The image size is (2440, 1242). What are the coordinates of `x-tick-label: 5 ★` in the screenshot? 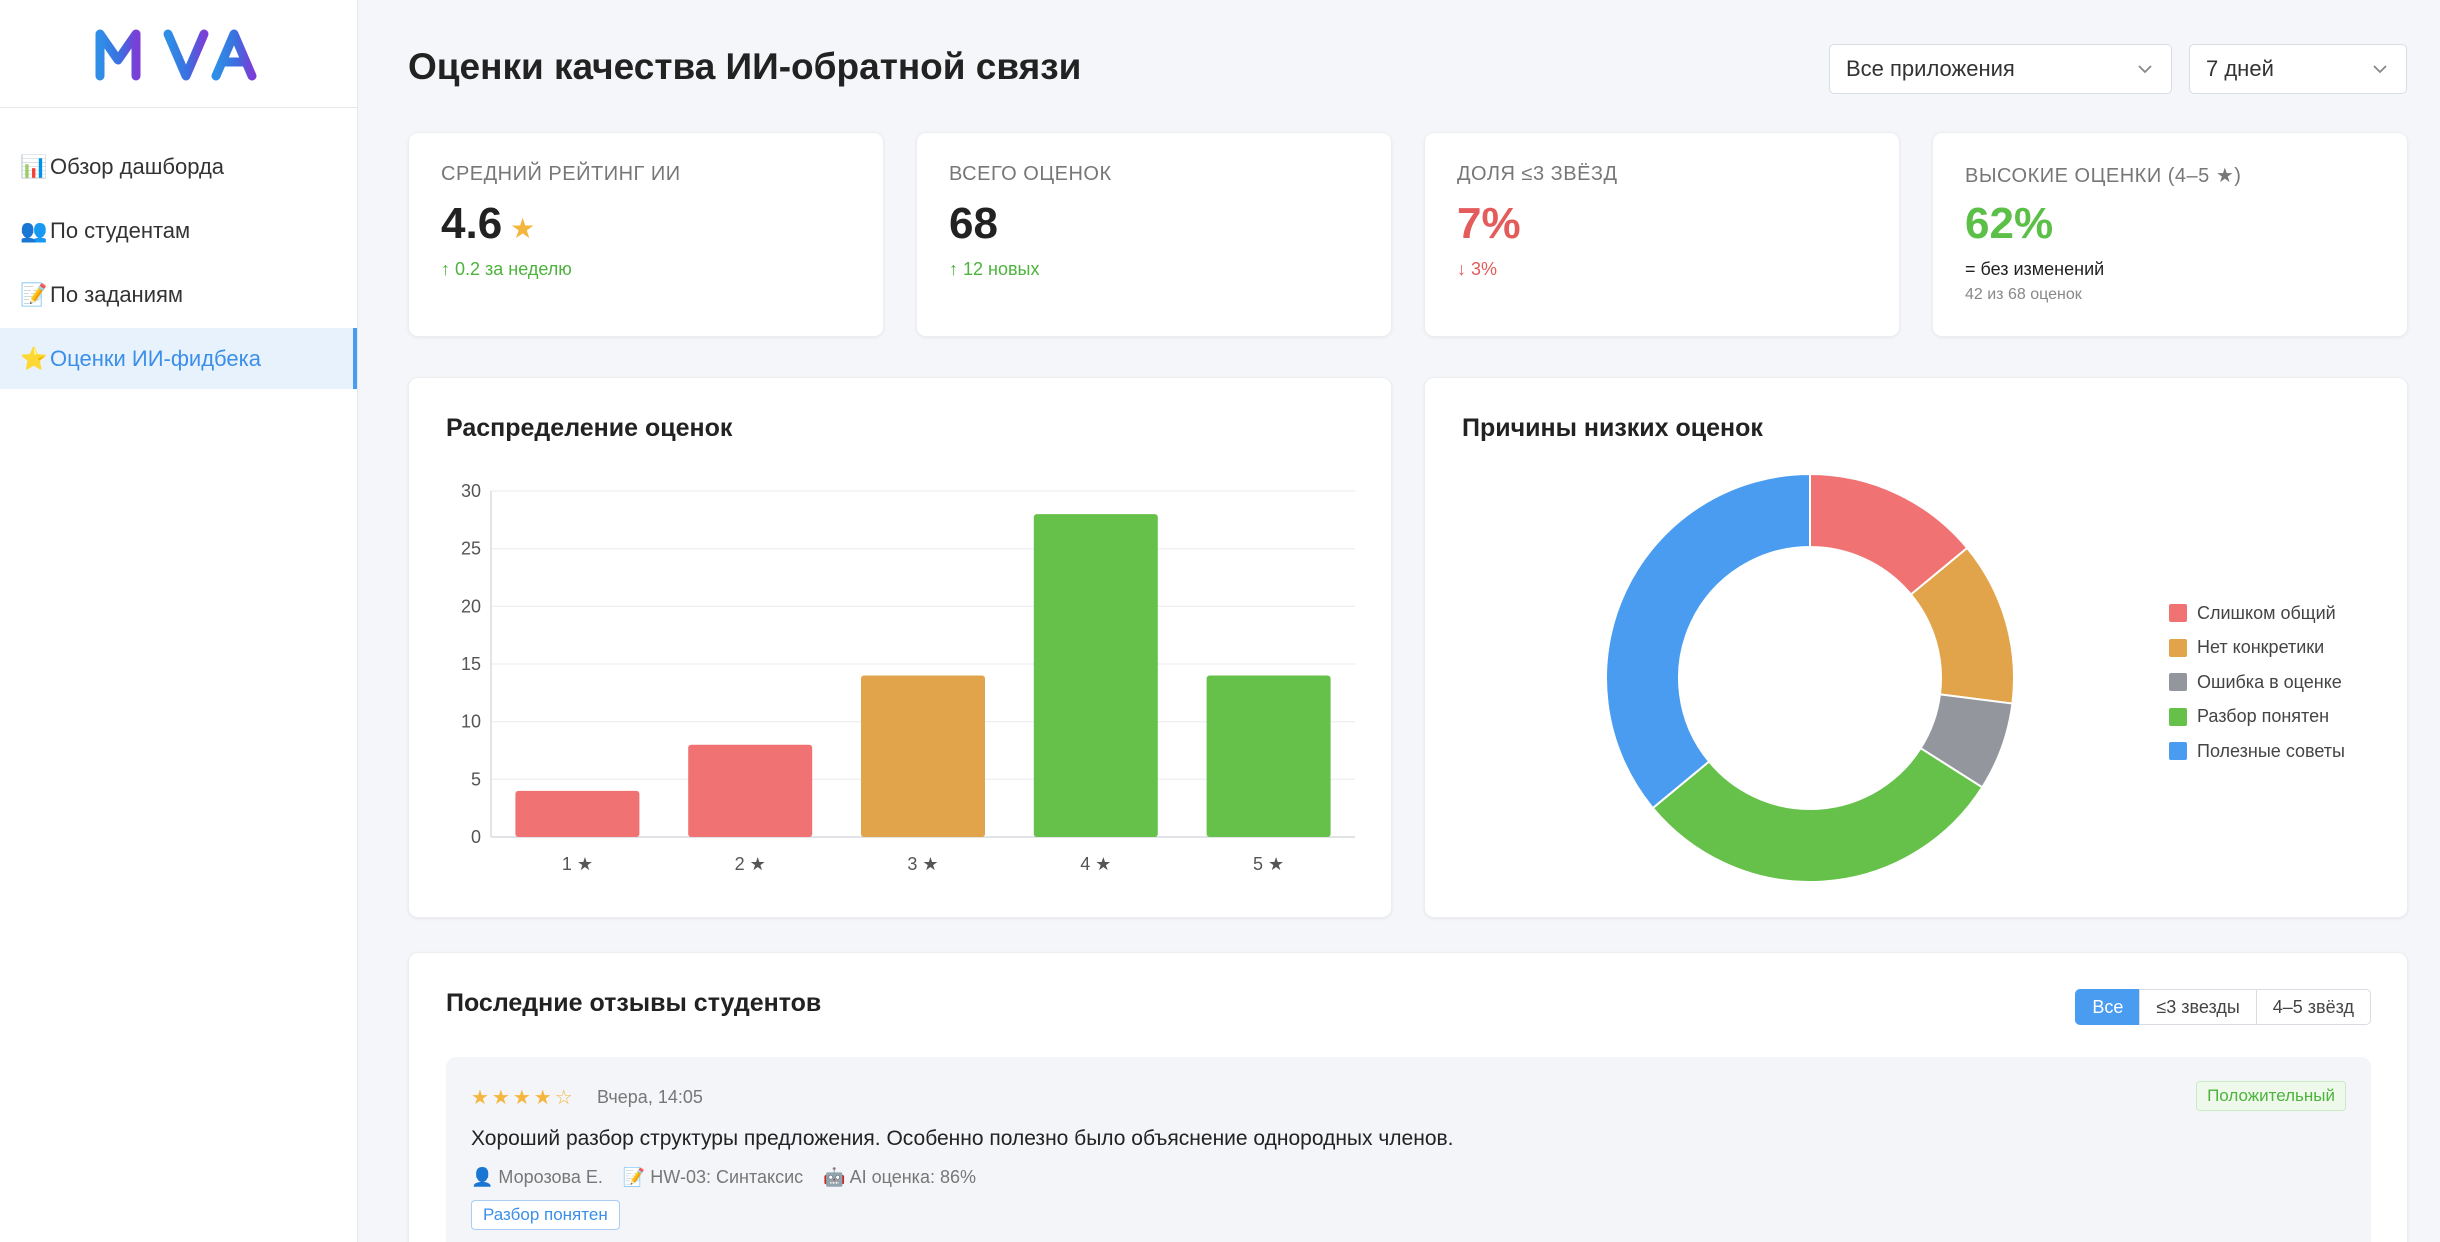 It's located at (1268, 864).